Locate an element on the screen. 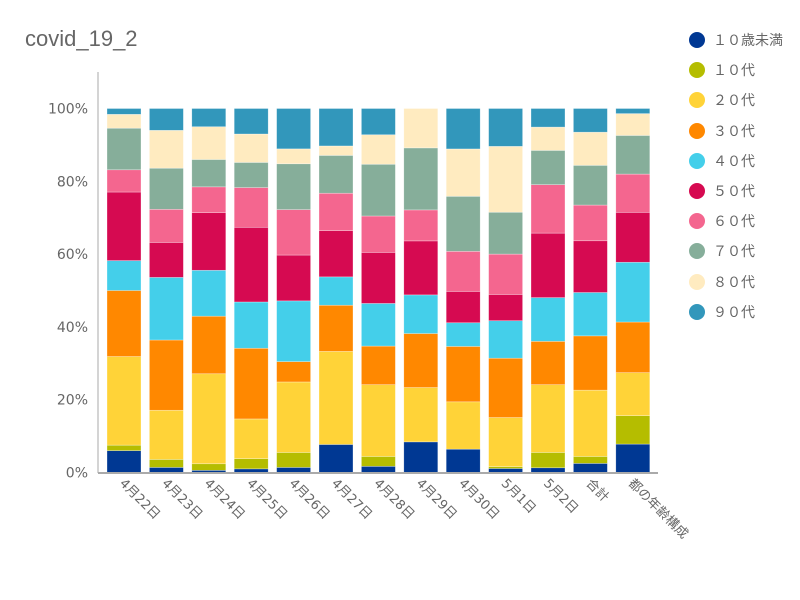  legend-item: １０代 is located at coordinates (736, 70).